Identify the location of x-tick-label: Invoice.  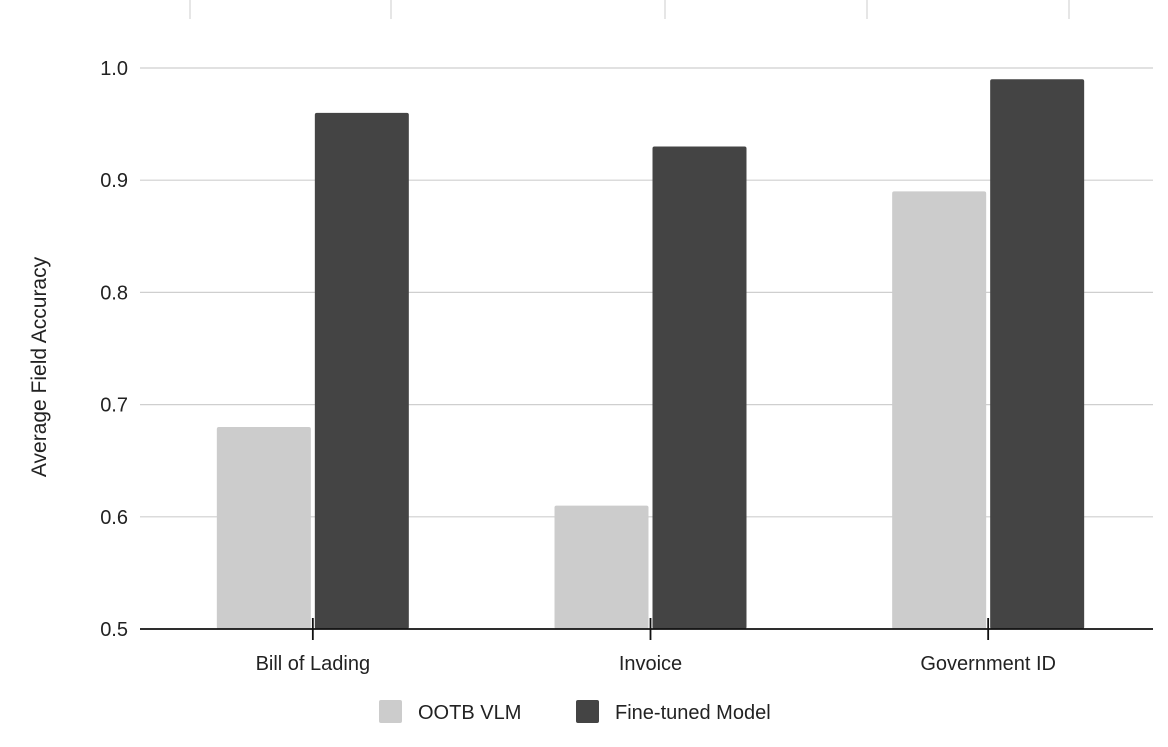
(650, 664).